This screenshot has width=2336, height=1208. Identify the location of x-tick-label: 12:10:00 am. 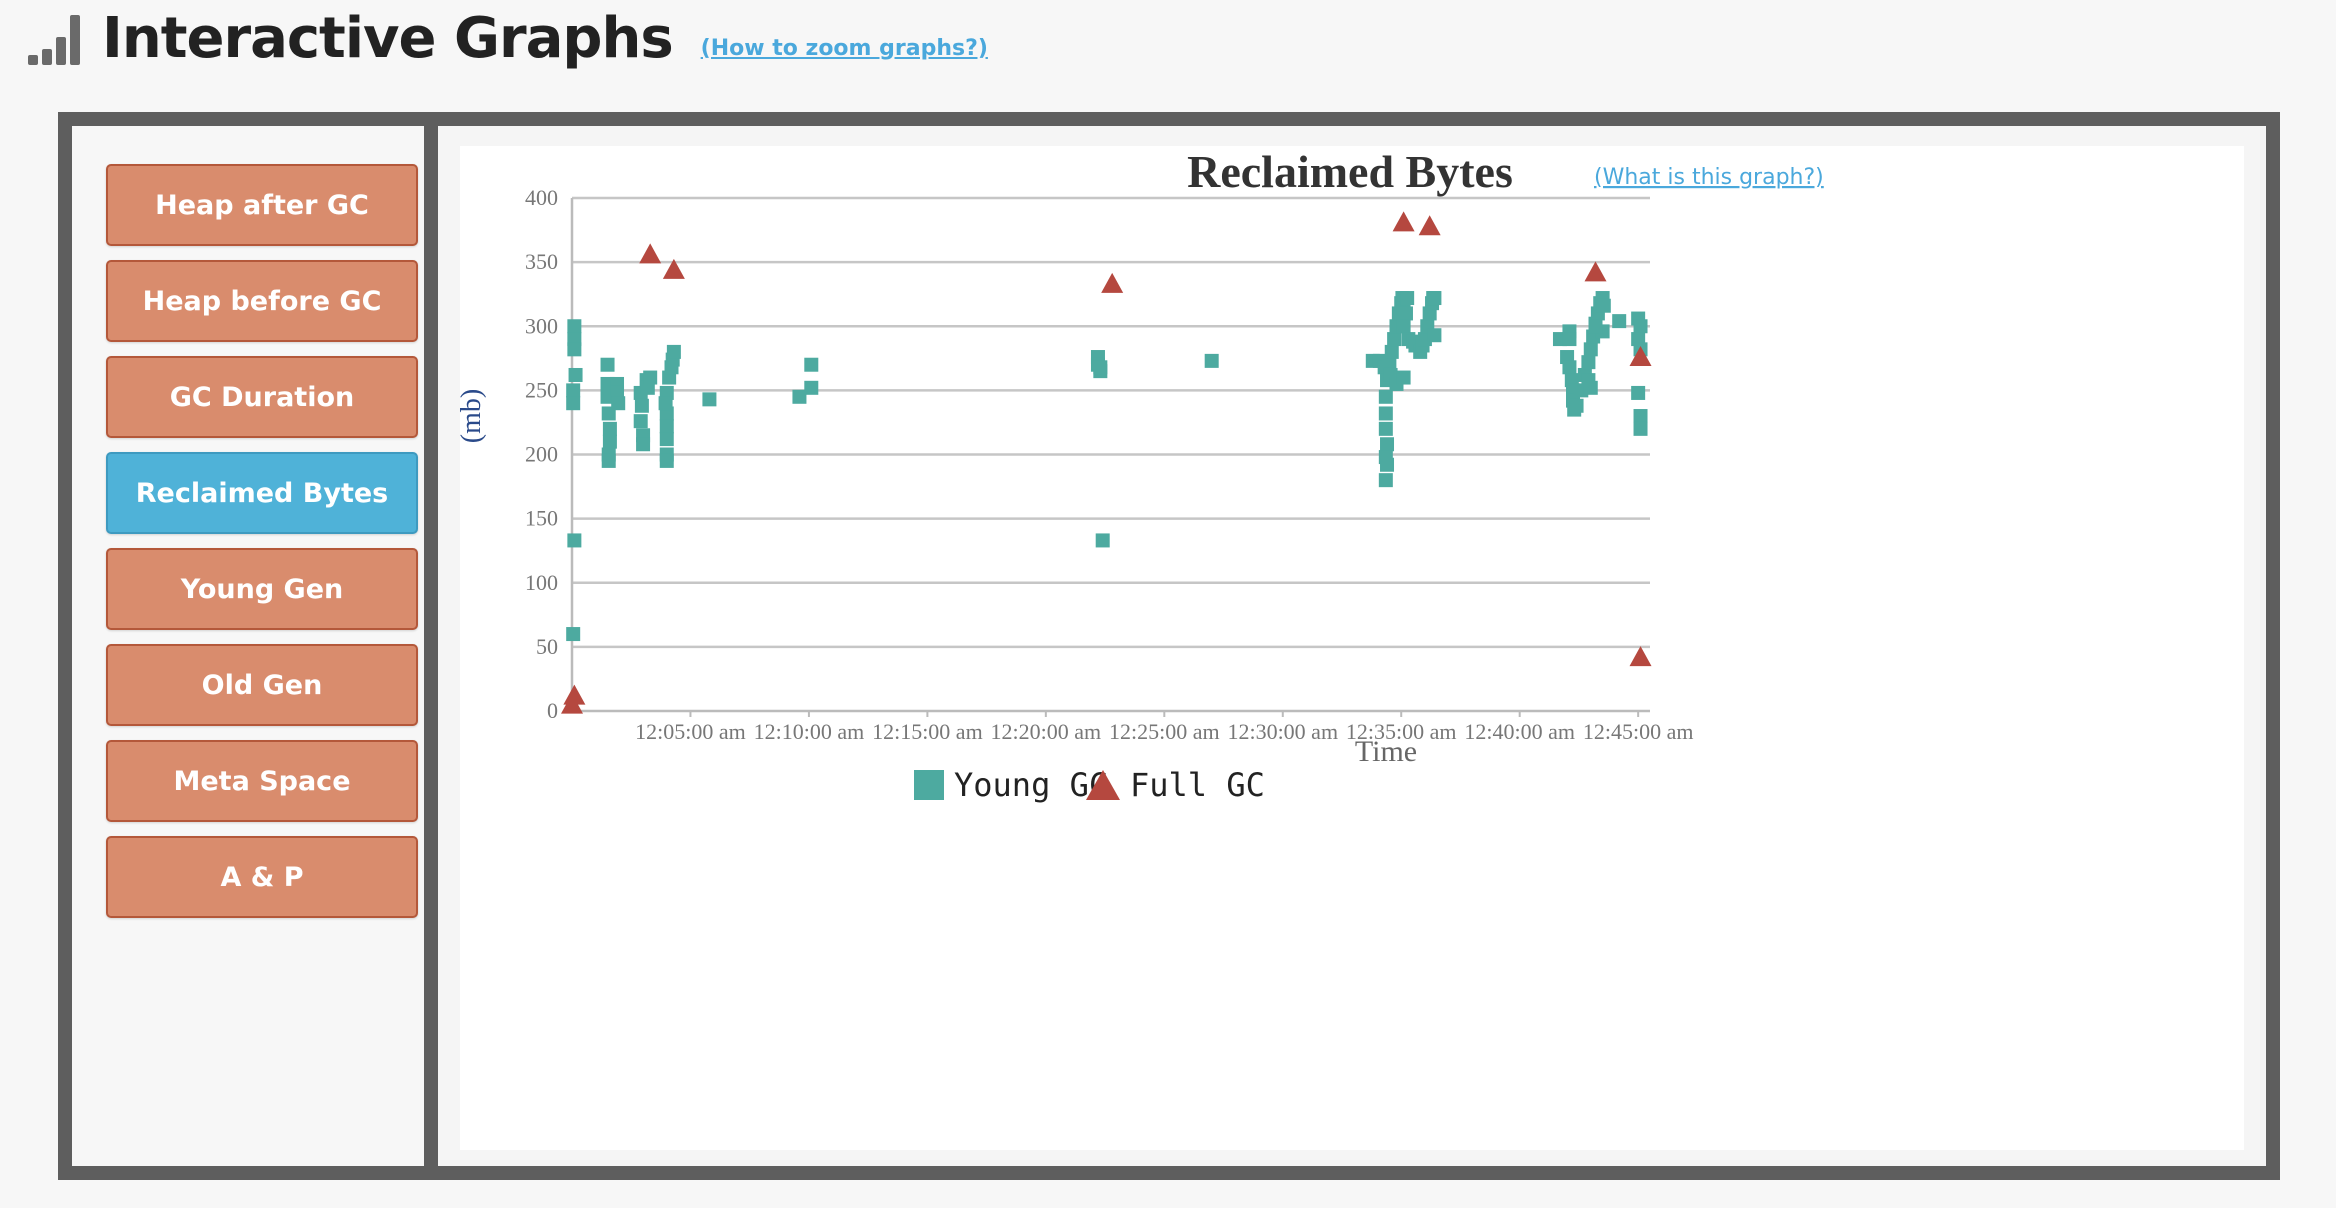
(809, 731).